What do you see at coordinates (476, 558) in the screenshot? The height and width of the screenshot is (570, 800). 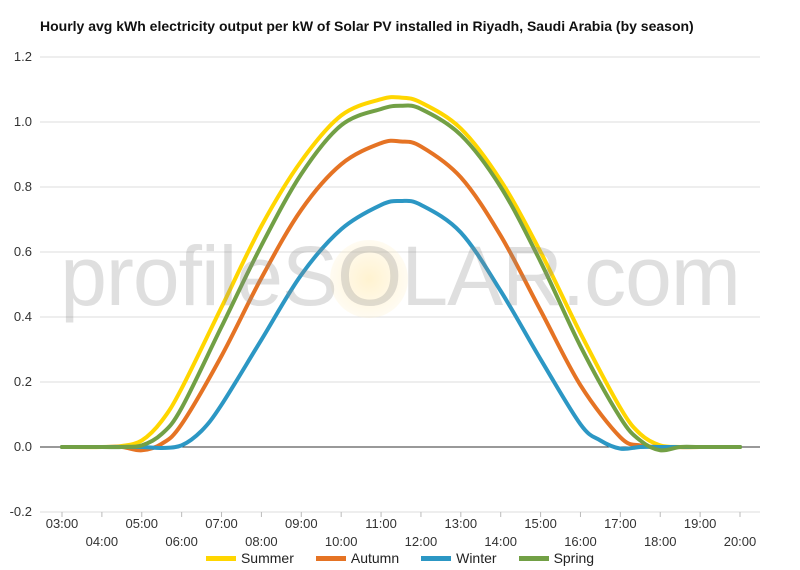 I see `legend-label: Winter` at bounding box center [476, 558].